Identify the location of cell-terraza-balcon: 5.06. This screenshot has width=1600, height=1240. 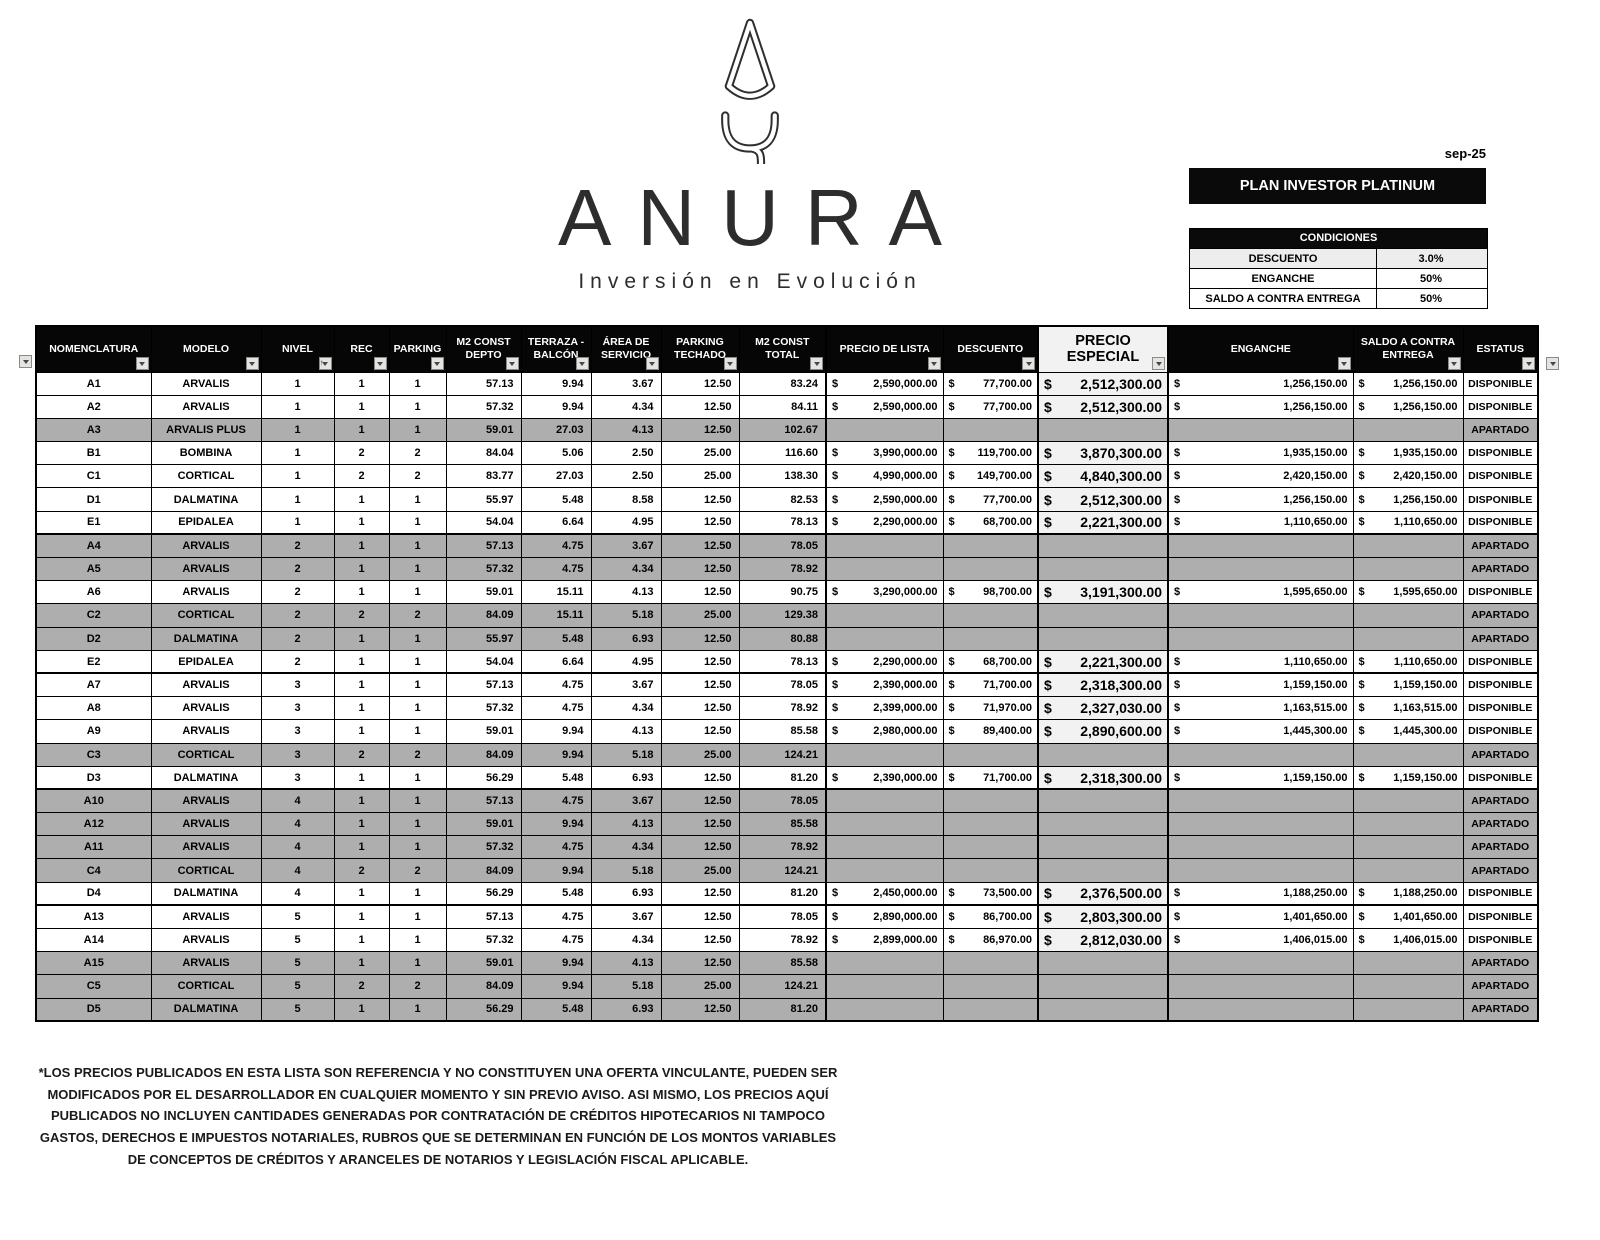
(556, 453).